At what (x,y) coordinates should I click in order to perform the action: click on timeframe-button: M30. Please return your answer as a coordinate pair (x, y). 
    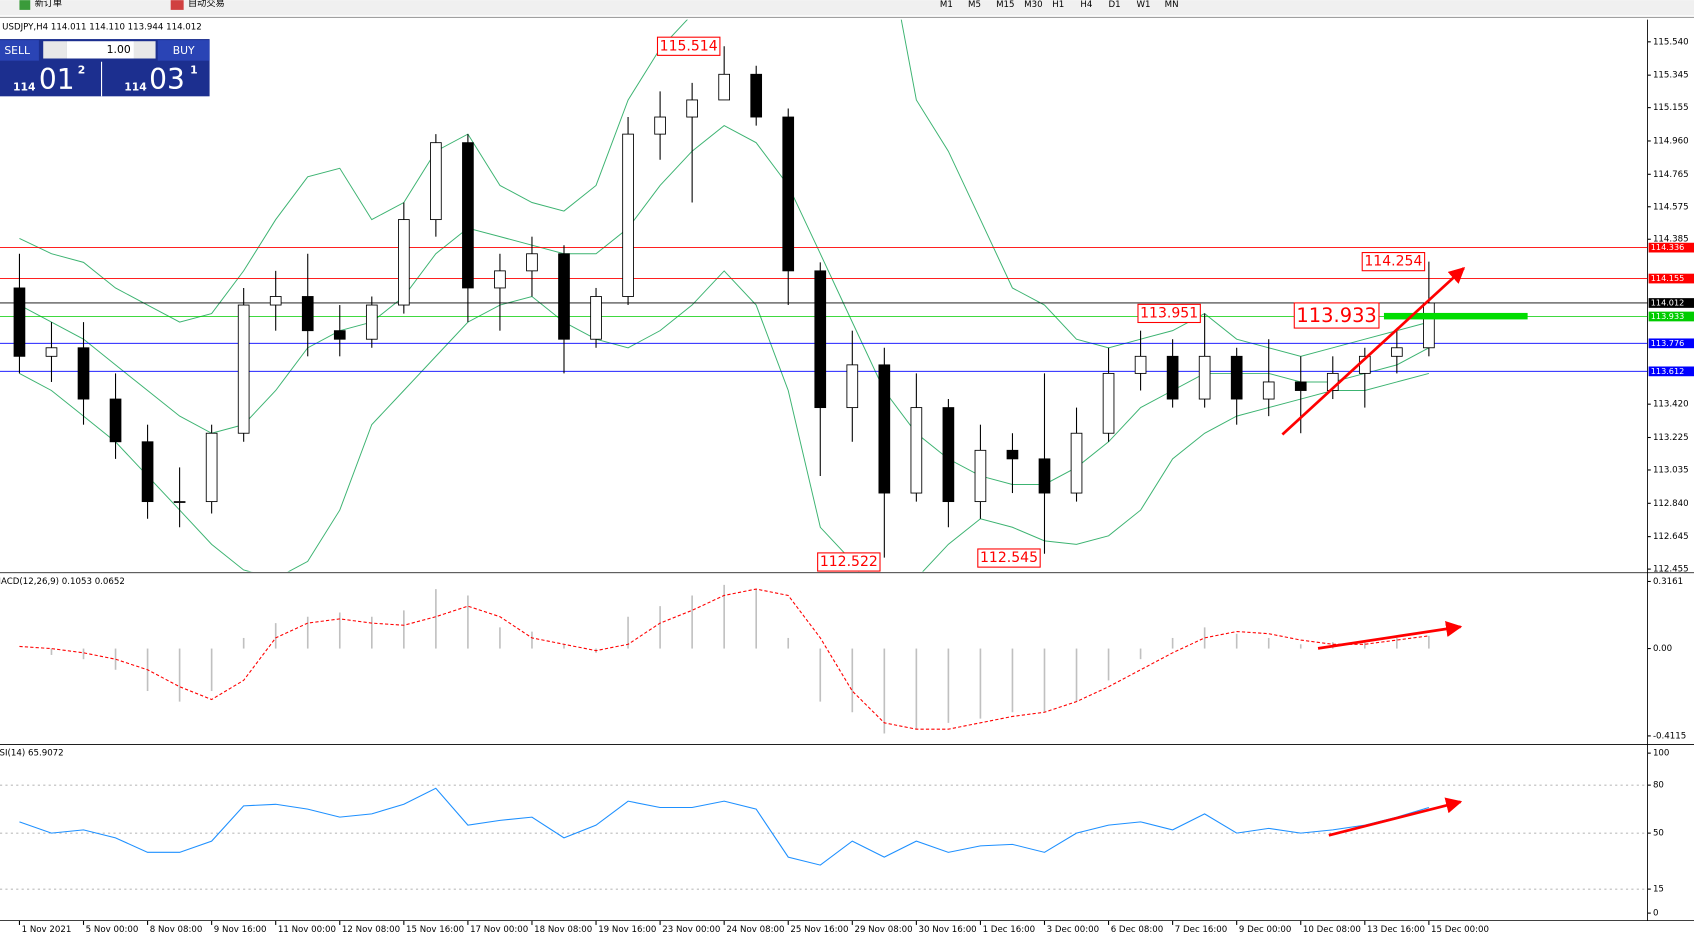
    Looking at the image, I should click on (1033, 5).